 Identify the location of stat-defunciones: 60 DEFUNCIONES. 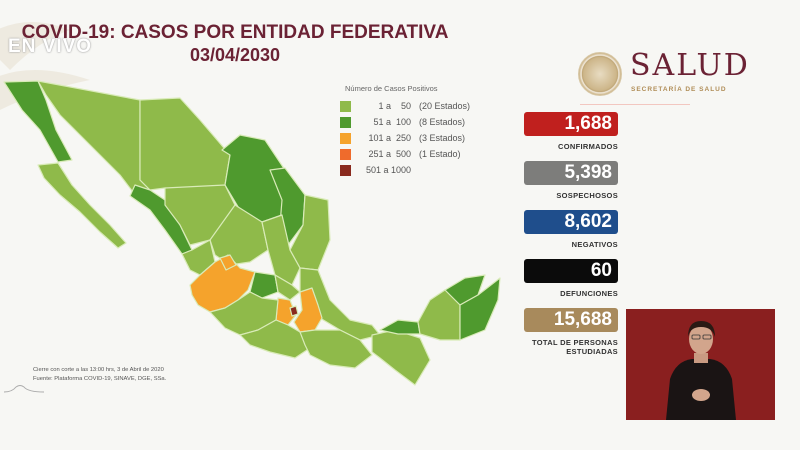
(571, 278).